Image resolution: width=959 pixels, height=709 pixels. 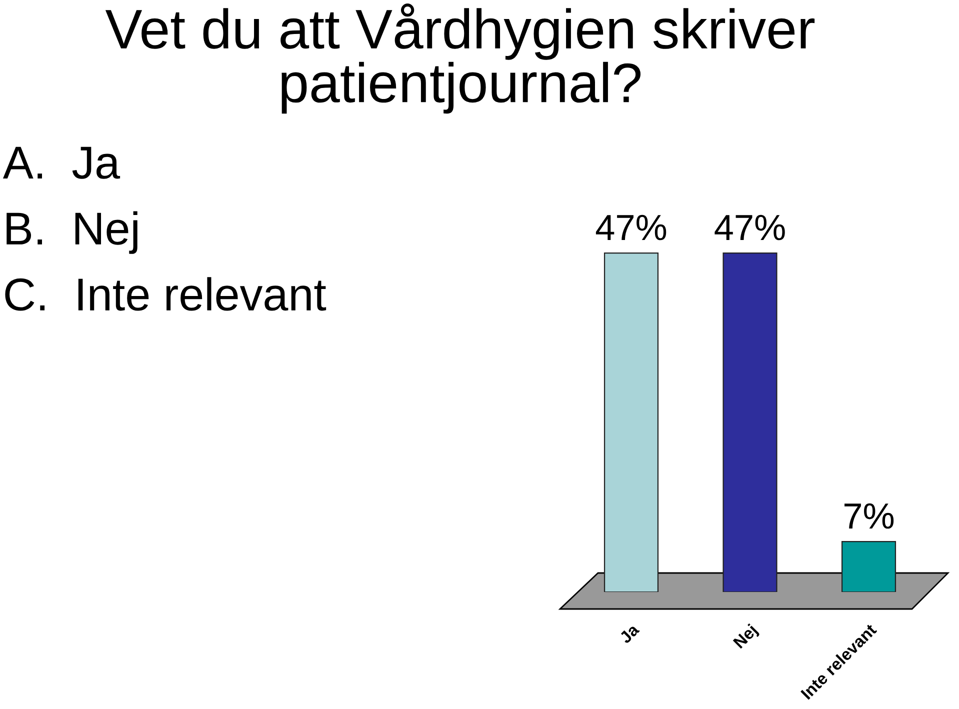 What do you see at coordinates (61, 162) in the screenshot?
I see `text: A. Ja` at bounding box center [61, 162].